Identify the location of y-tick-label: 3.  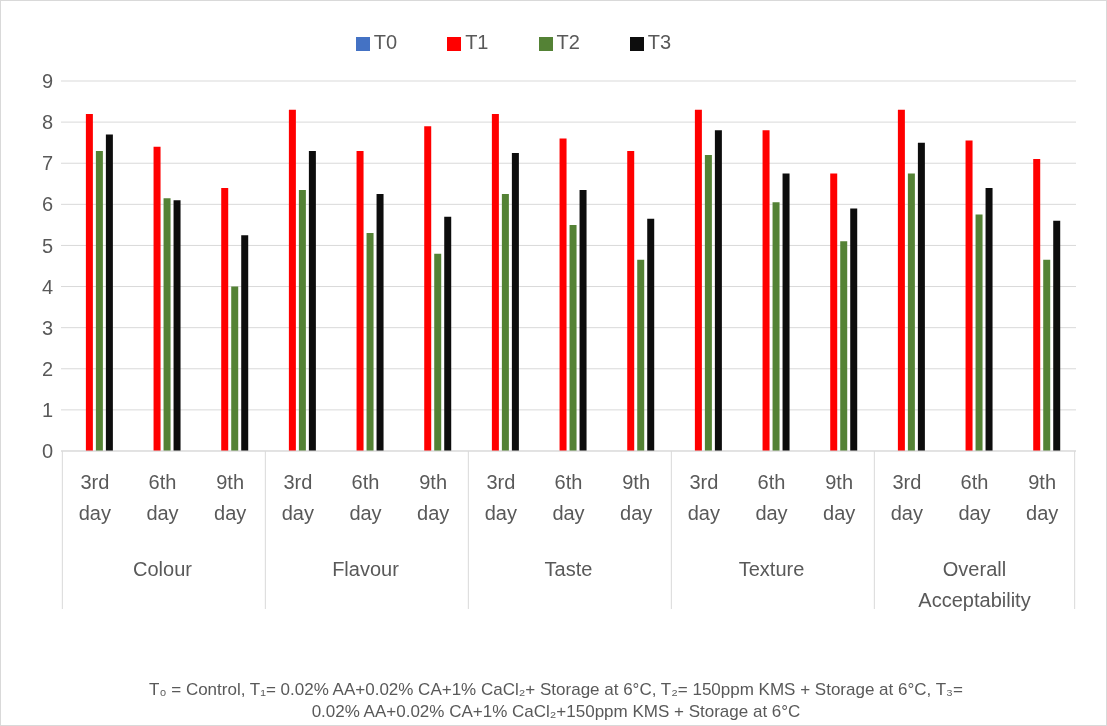
(47, 327).